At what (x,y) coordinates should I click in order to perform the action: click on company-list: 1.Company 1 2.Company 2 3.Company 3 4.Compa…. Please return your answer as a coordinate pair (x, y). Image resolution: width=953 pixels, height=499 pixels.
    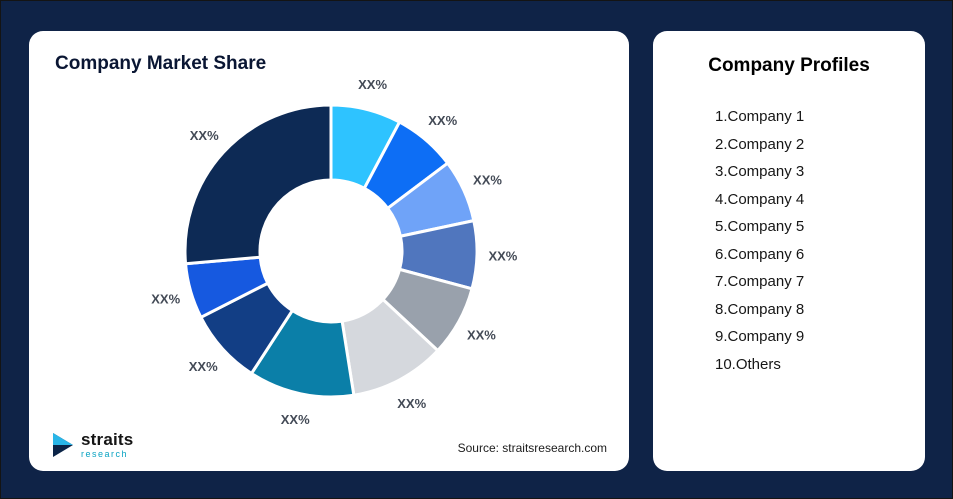
    Looking at the image, I should click on (813, 240).